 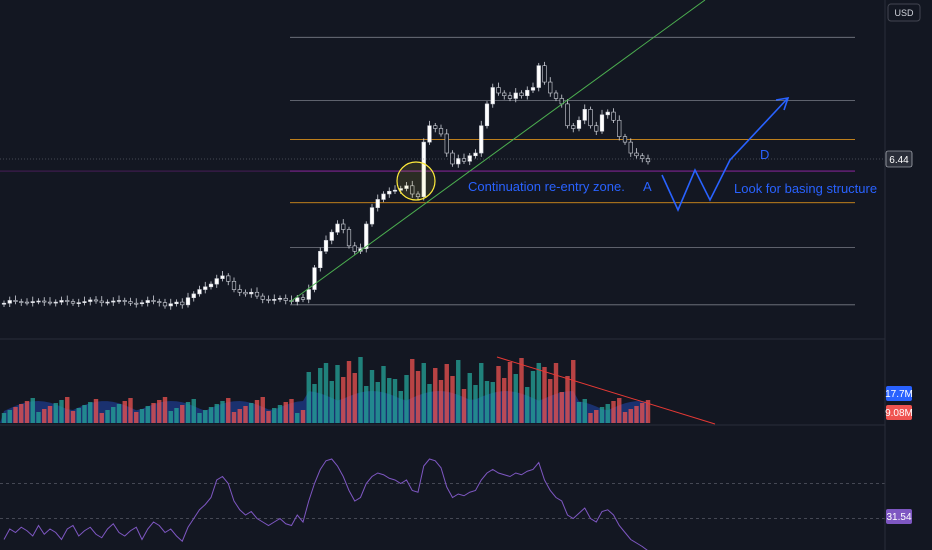 What do you see at coordinates (899, 394) in the screenshot?
I see `volume-ma-label: 17.7M` at bounding box center [899, 394].